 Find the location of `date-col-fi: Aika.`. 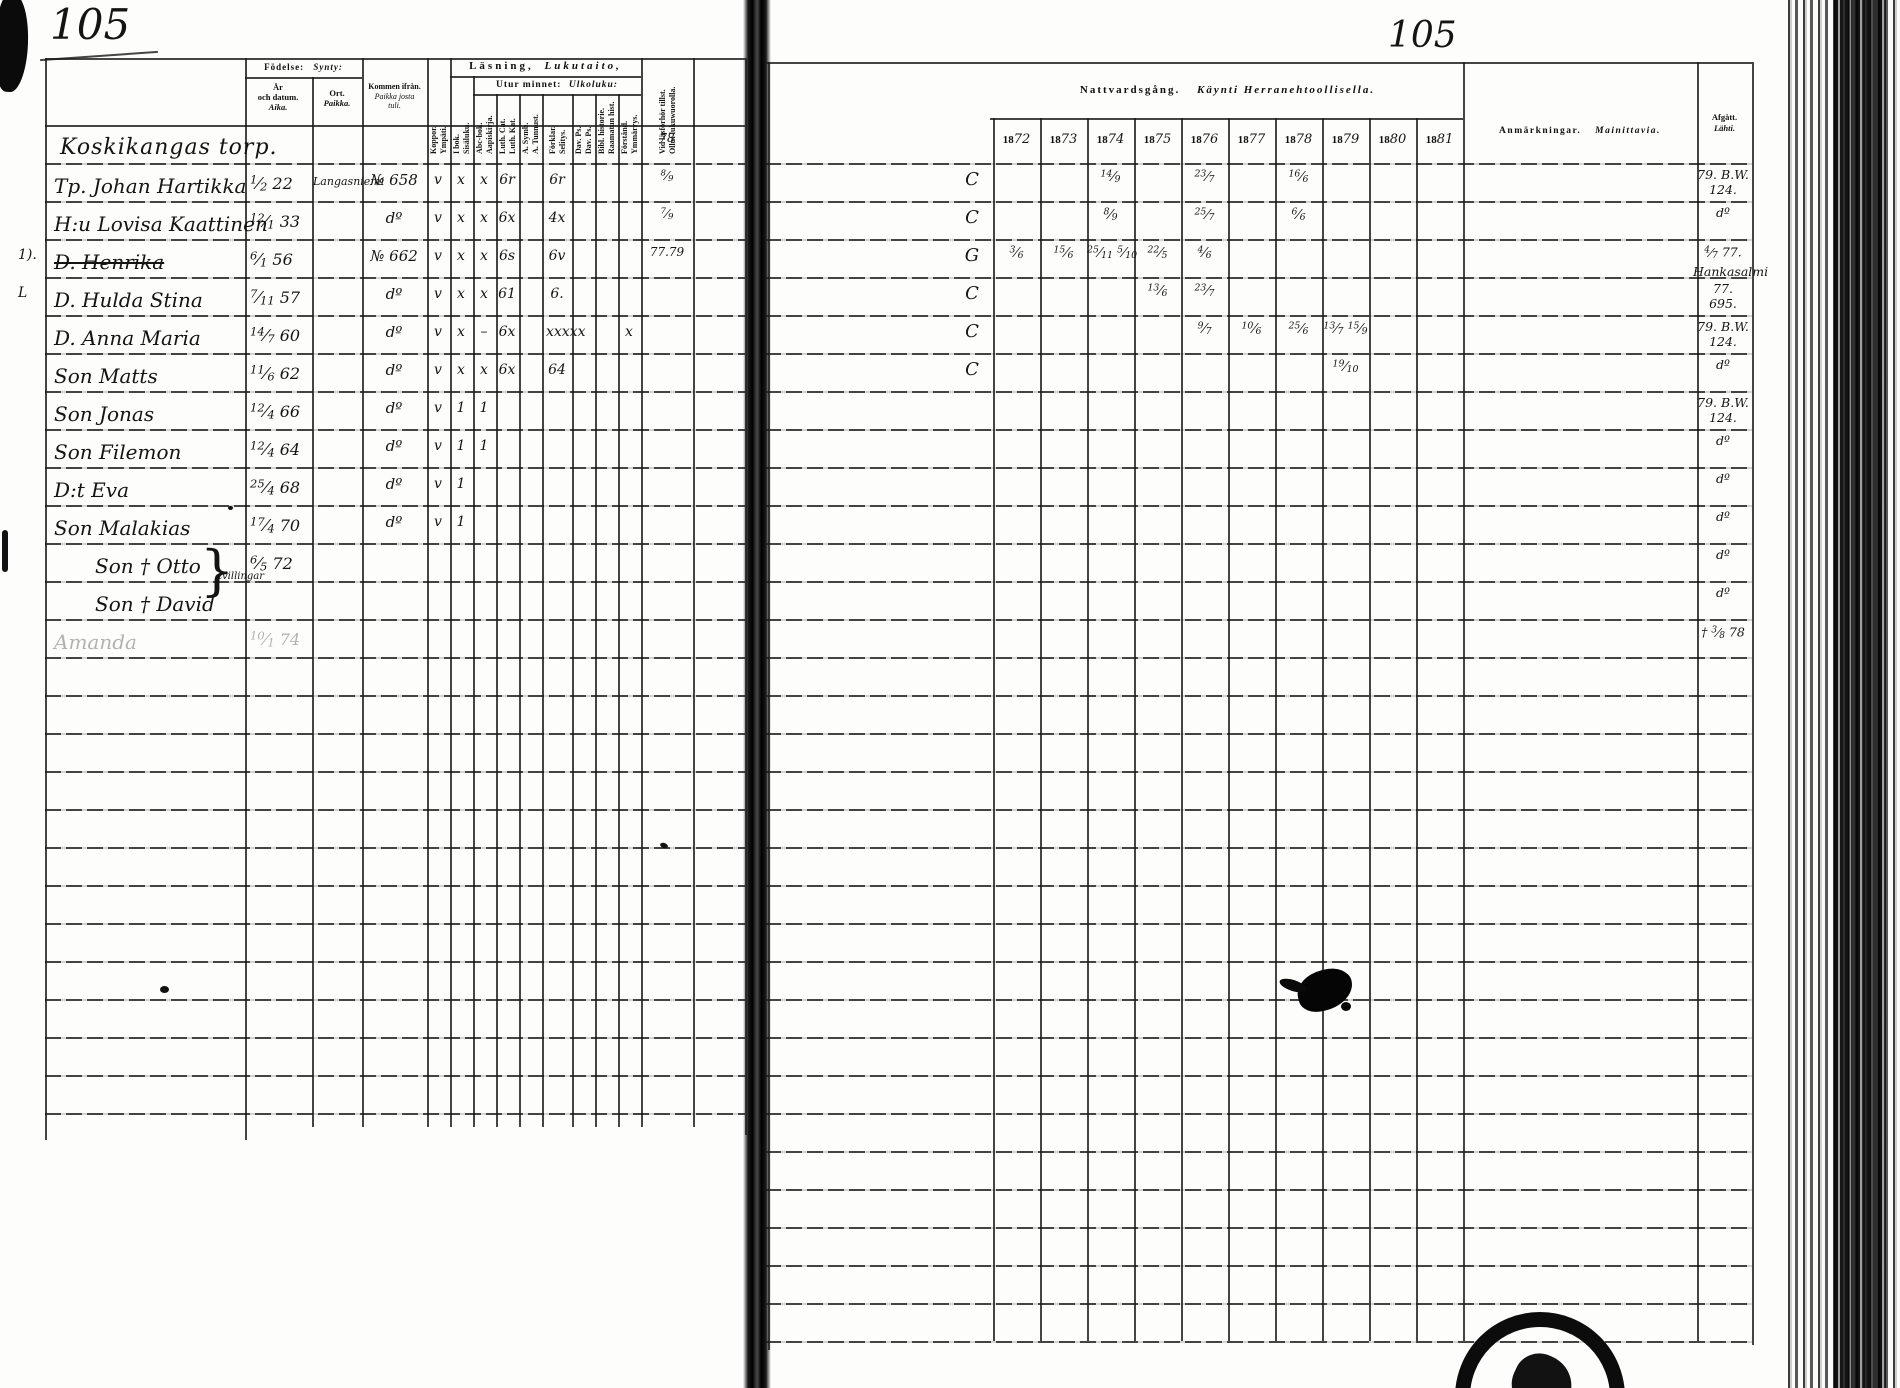

date-col-fi: Aika. is located at coordinates (278, 107).